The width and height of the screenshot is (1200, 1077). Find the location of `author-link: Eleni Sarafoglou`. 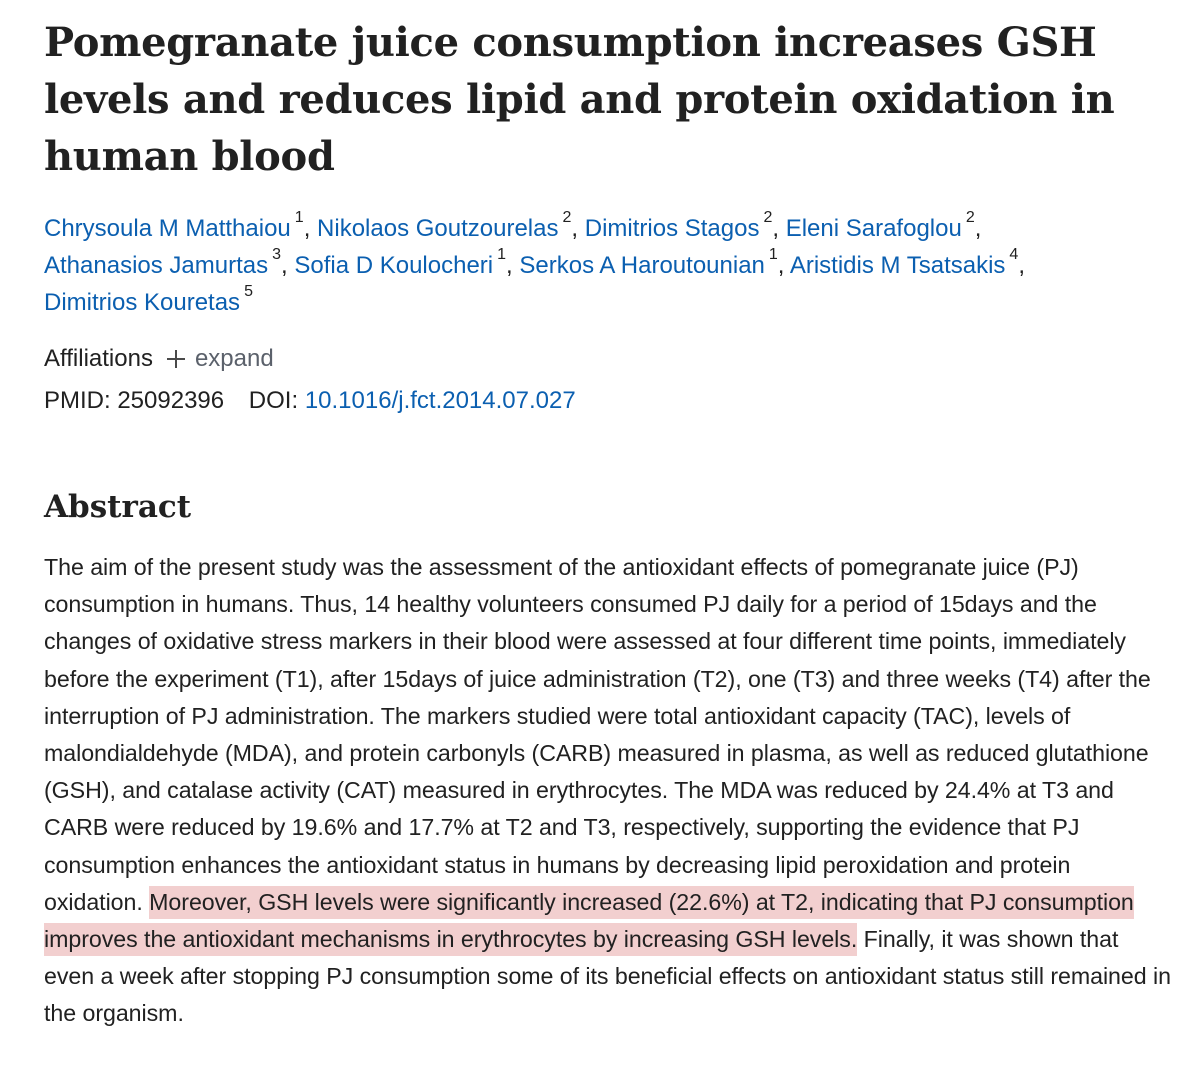

author-link: Eleni Sarafoglou is located at coordinates (873, 228).